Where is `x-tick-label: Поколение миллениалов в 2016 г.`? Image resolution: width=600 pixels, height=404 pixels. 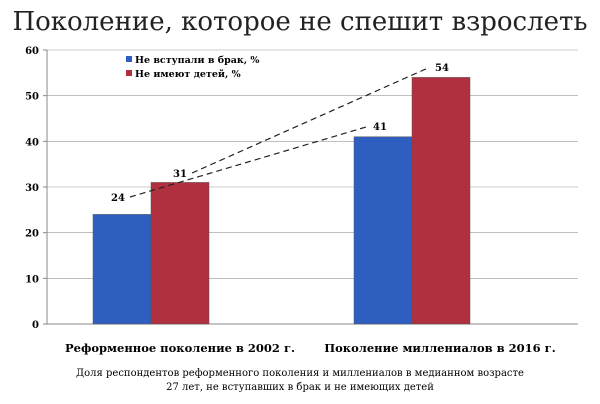 x-tick-label: Поколение миллениалов в 2016 г. is located at coordinates (439, 348).